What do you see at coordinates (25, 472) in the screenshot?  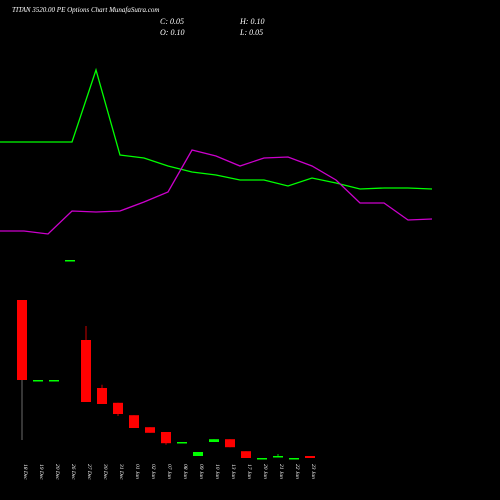 I see `x-tick-label: 18 Dec` at bounding box center [25, 472].